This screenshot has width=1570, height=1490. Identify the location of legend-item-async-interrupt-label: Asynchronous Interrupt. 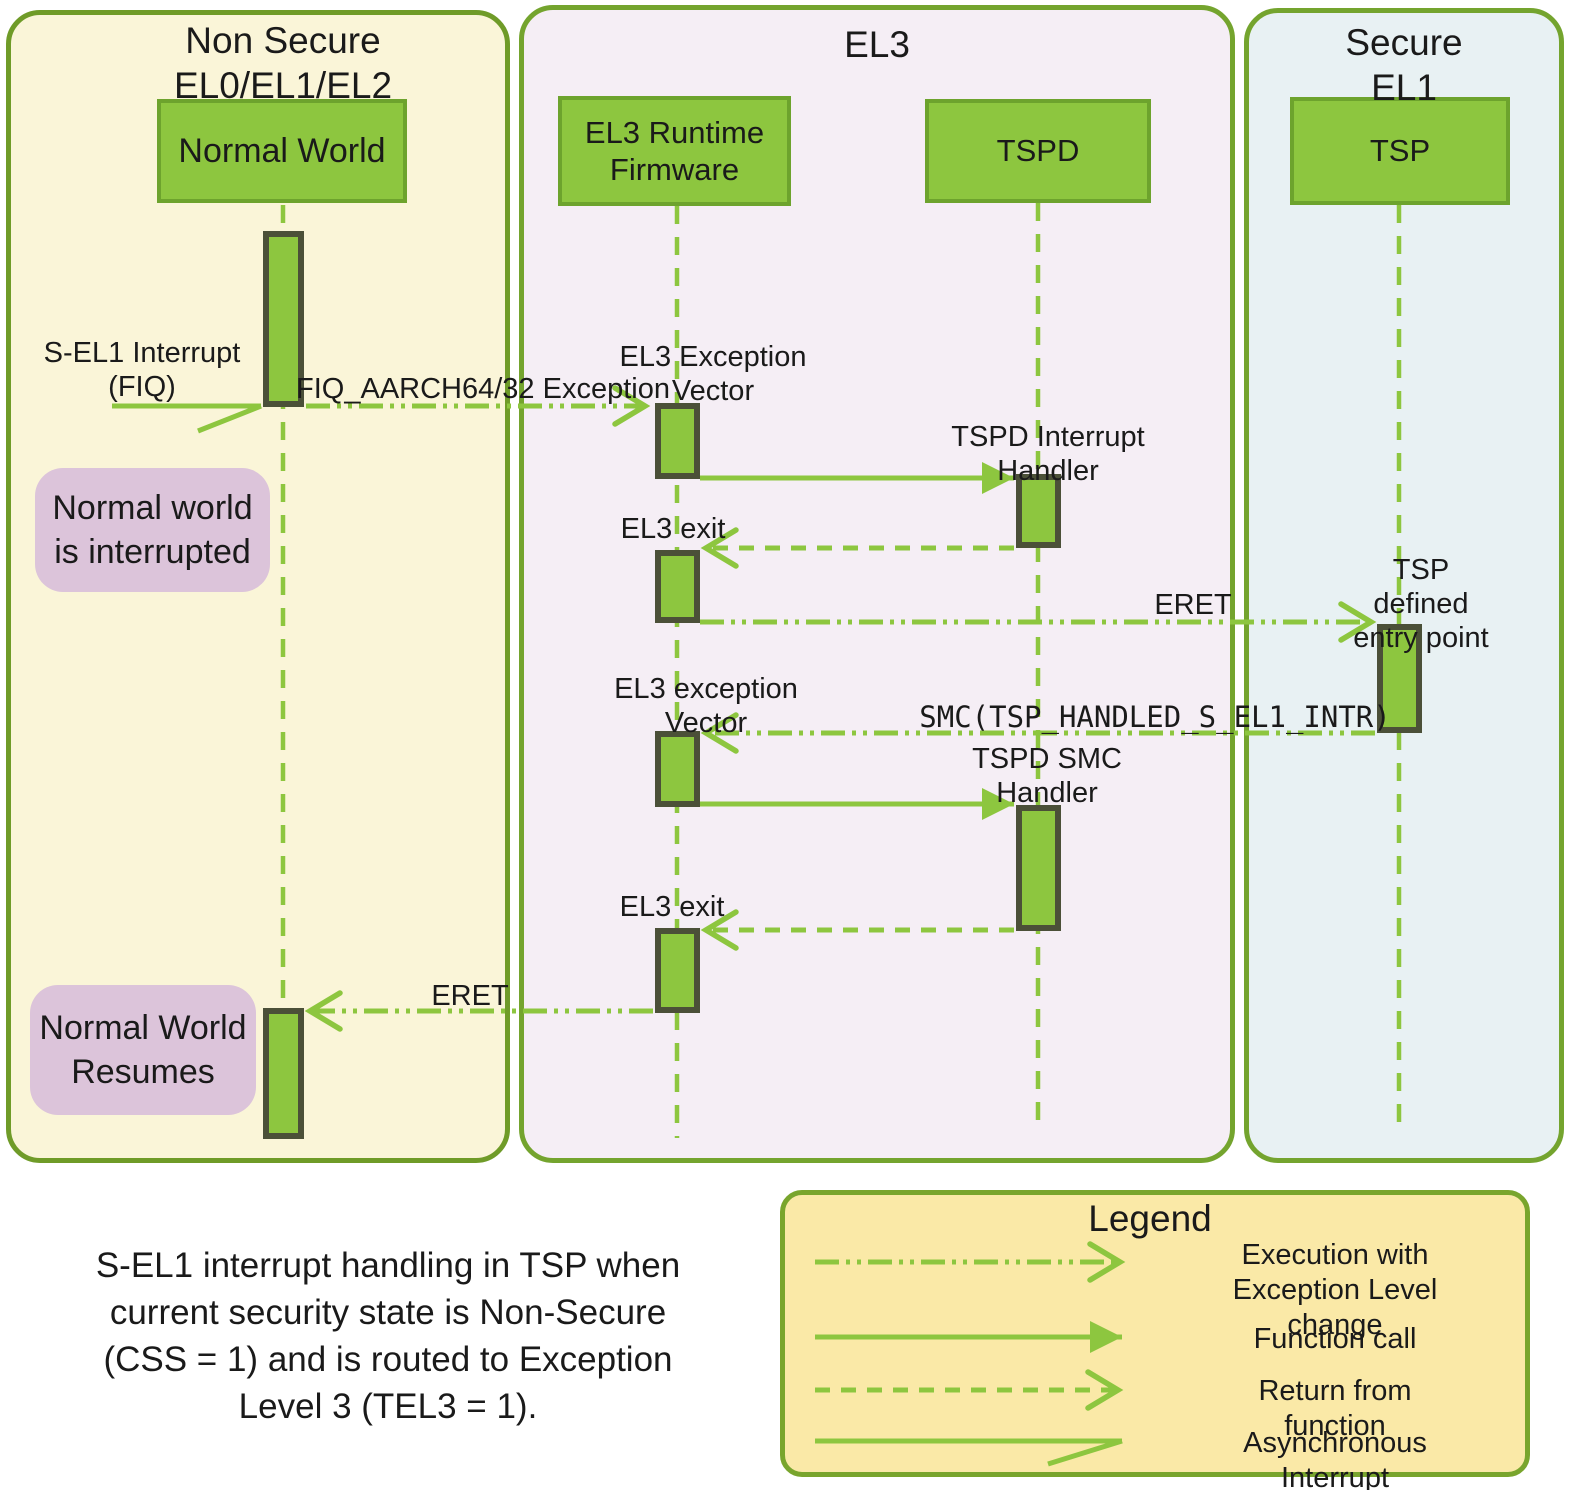
(1335, 1458).